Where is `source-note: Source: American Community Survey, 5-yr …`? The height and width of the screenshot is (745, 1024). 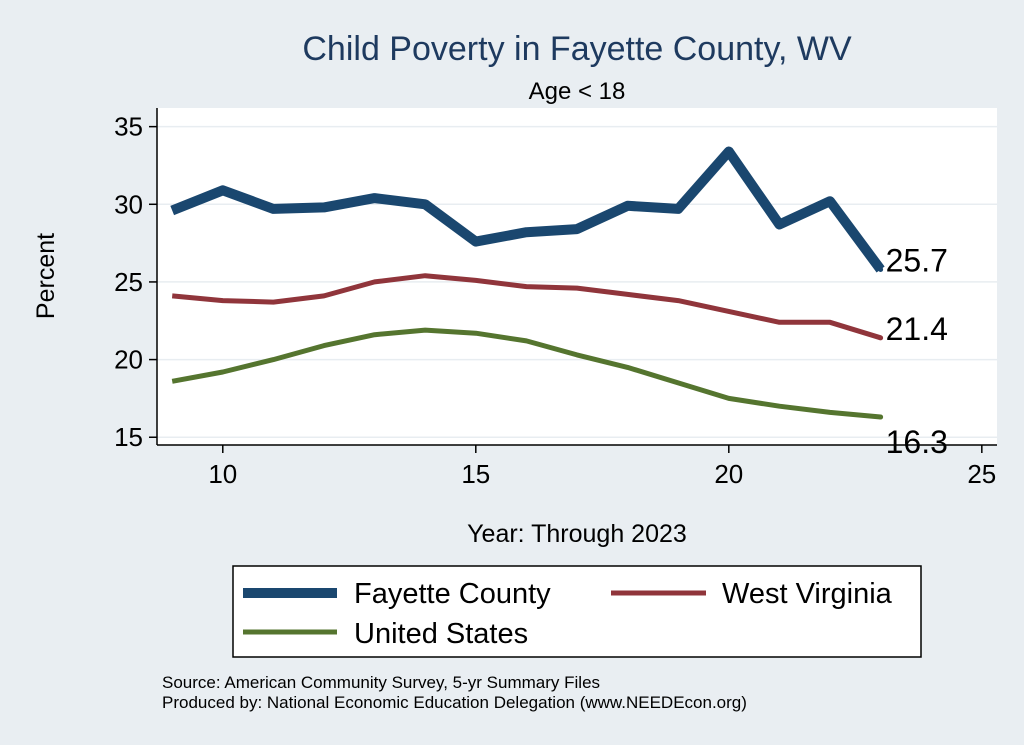 source-note: Source: American Community Survey, 5-yr … is located at coordinates (381, 682).